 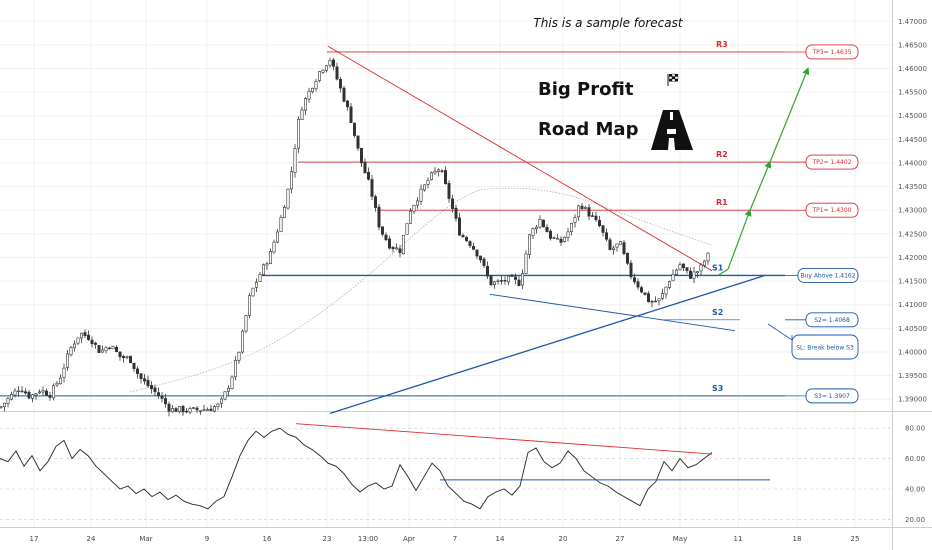 What do you see at coordinates (368, 539) in the screenshot?
I see `date-tick-label: 13:00` at bounding box center [368, 539].